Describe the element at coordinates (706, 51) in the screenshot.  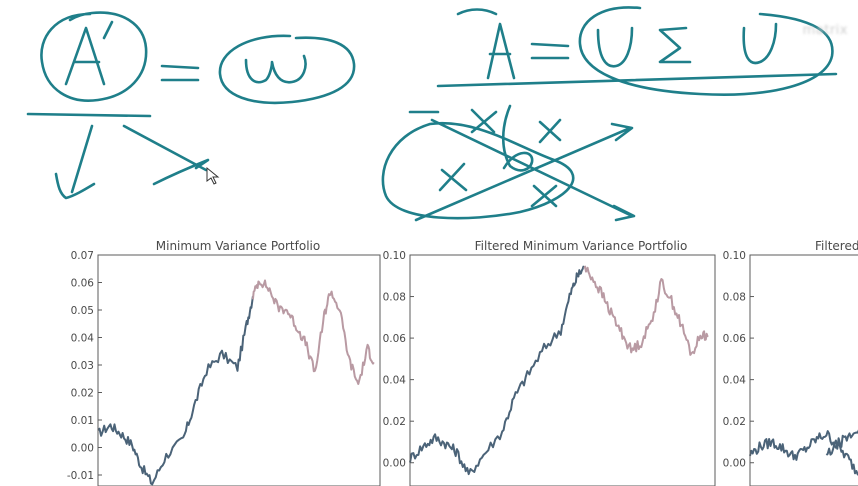
I see `ink-circle-u-sigma-u` at that location.